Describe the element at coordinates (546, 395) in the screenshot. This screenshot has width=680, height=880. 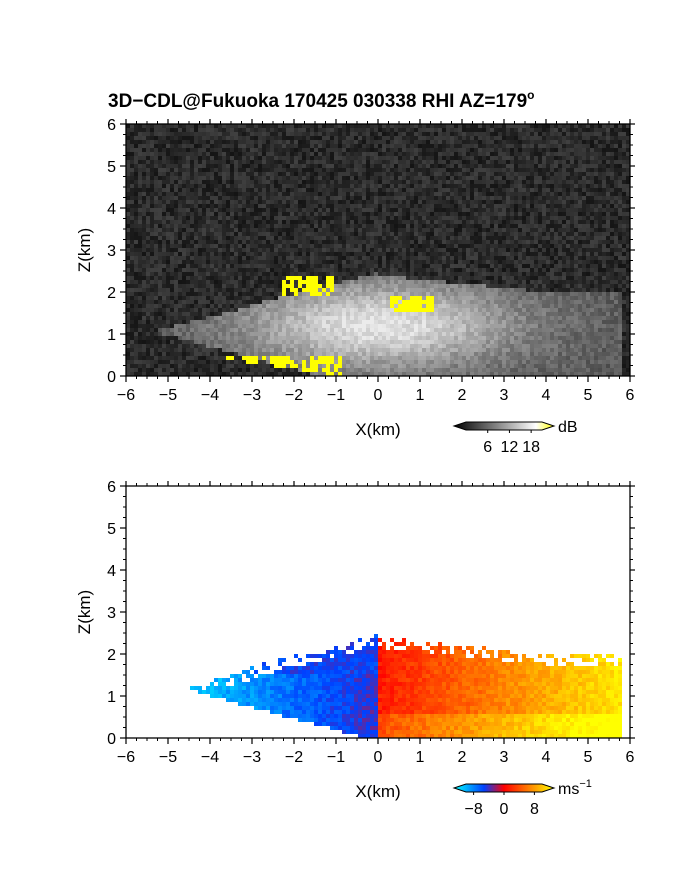
I see `reflectivity-xtick-label: 4` at that location.